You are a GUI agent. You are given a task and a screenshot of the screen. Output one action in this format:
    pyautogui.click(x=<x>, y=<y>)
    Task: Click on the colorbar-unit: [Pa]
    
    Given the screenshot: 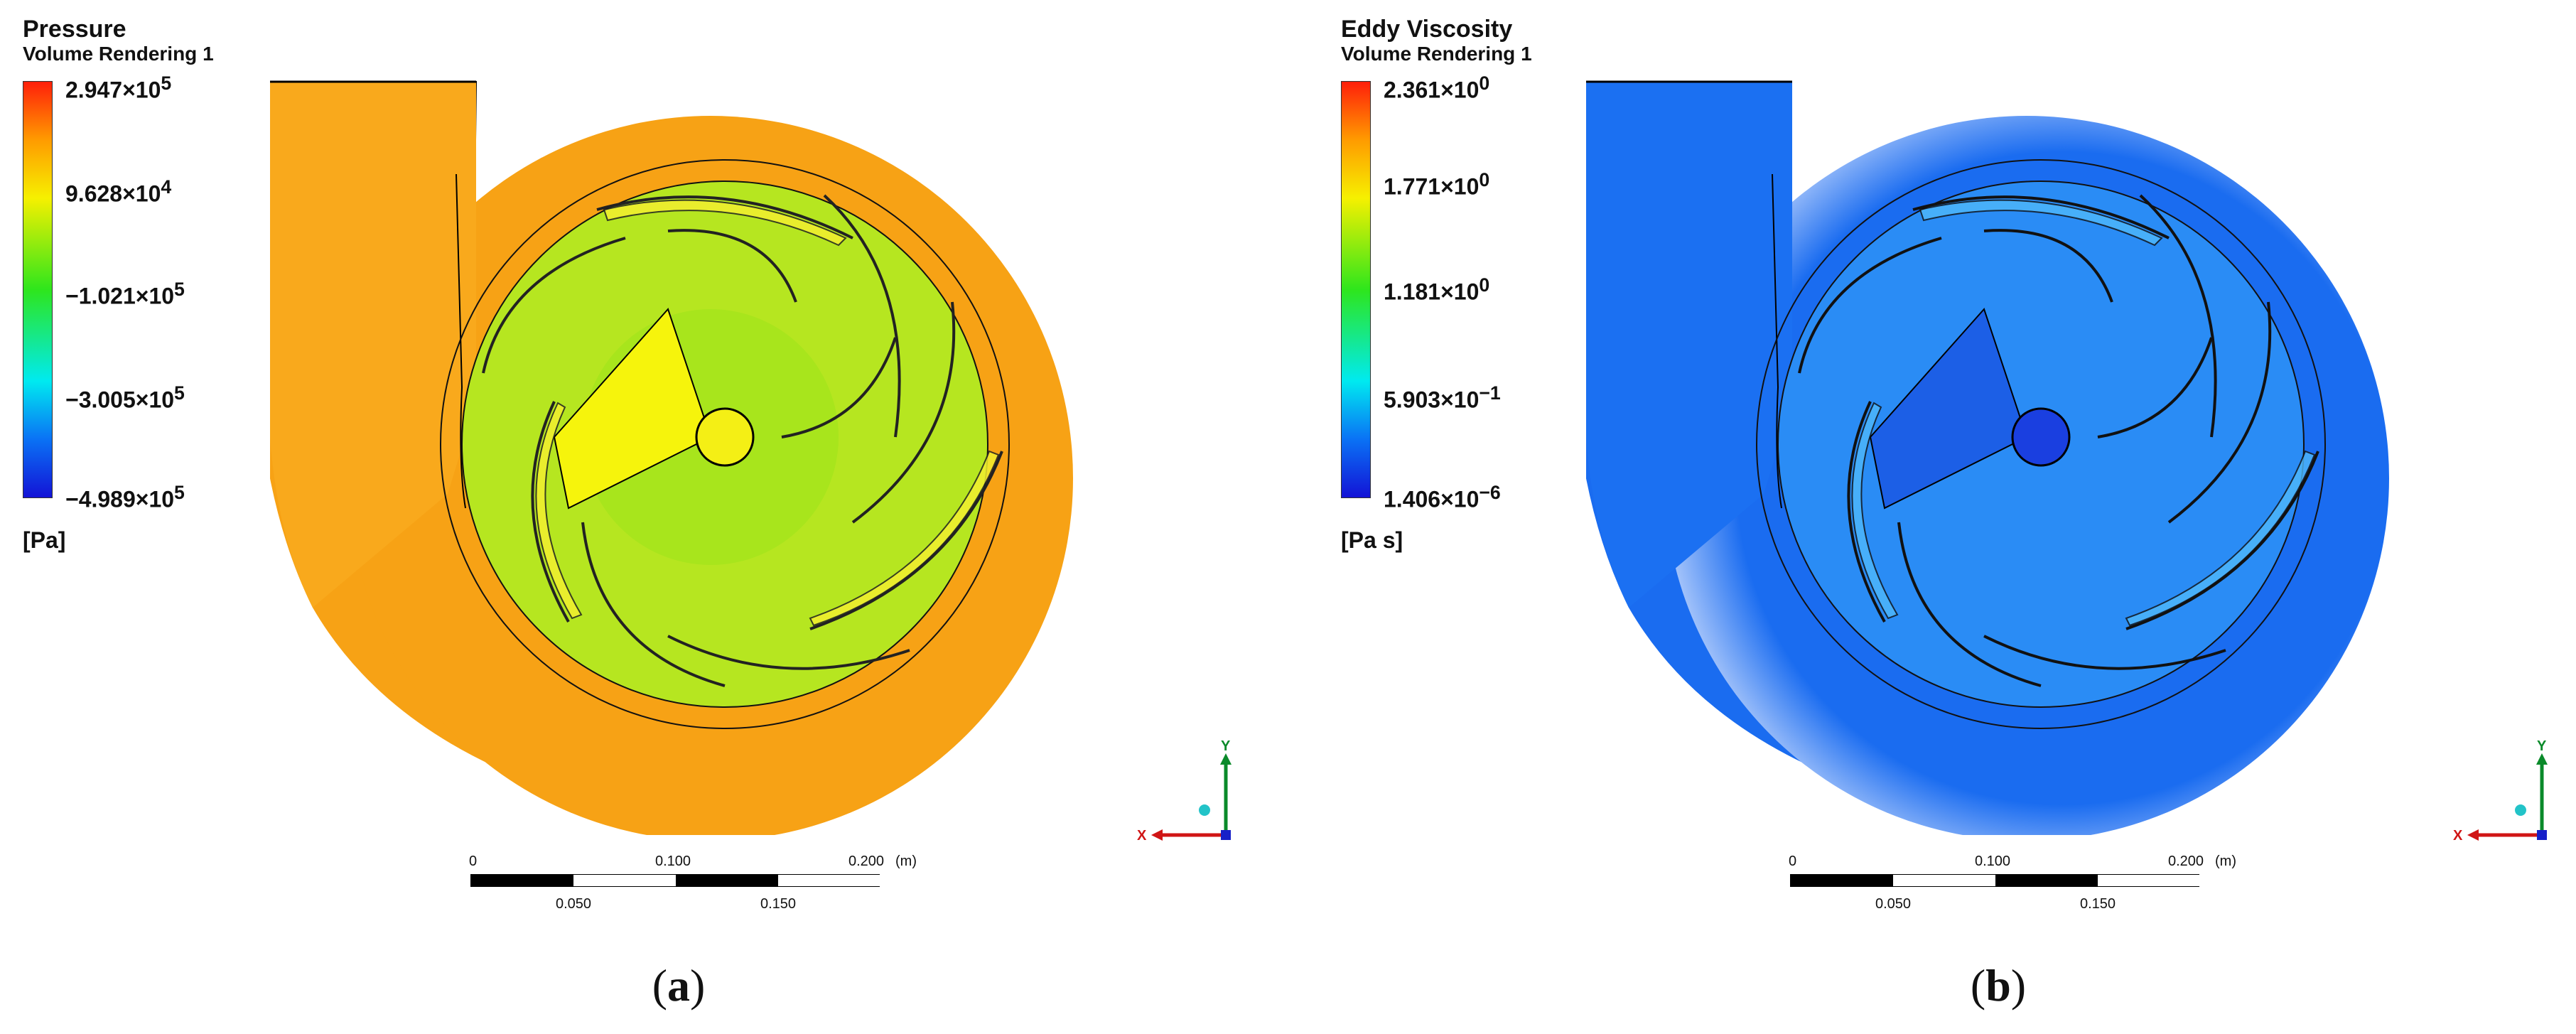 What is the action you would take?
    pyautogui.click(x=45, y=540)
    